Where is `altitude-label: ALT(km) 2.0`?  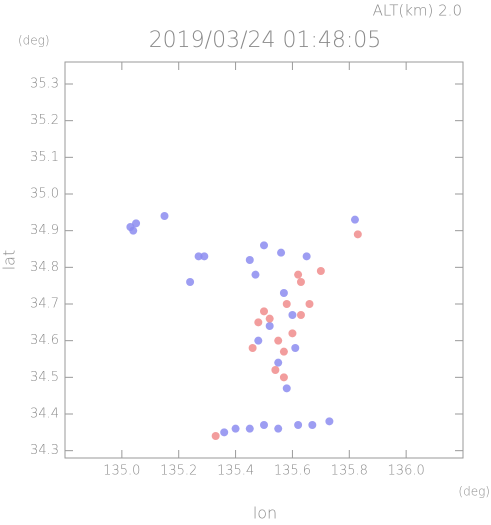
altitude-label: ALT(km) 2.0 is located at coordinates (417, 11).